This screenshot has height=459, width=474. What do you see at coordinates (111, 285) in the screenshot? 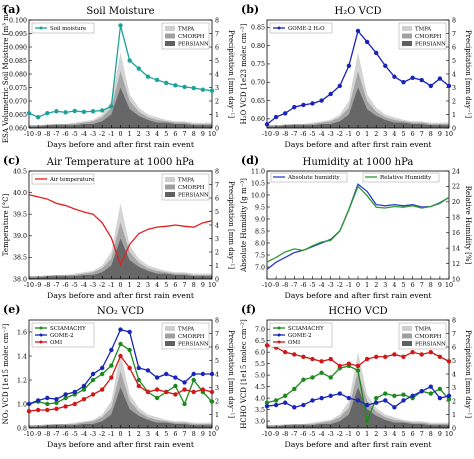
I see `x-tick-label: -1` at bounding box center [111, 285].